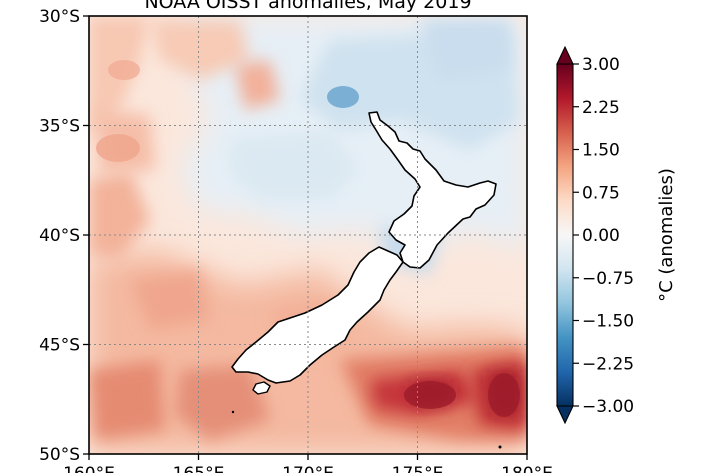  What do you see at coordinates (565, 415) in the screenshot?
I see `colorbar-extend-low` at bounding box center [565, 415].